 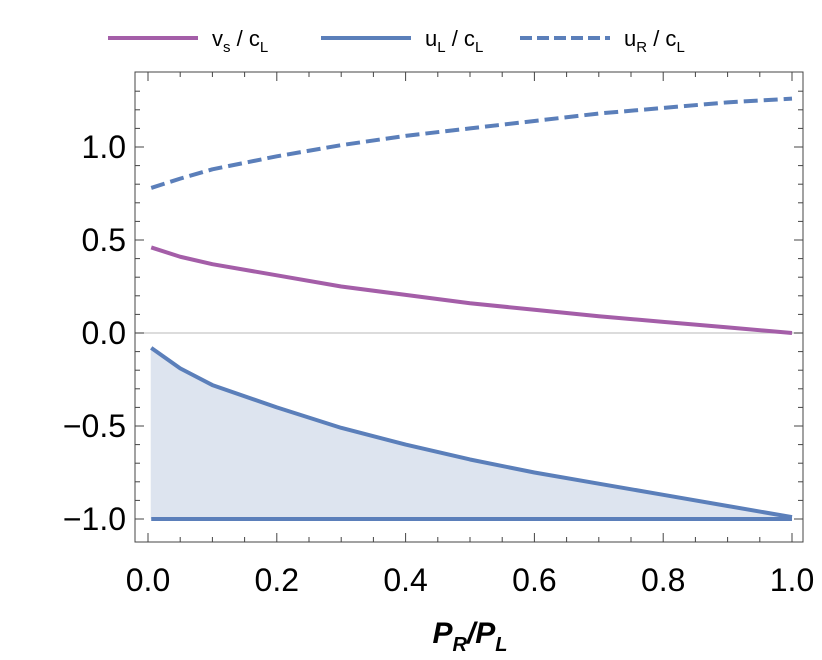 I want to click on x-tick-label: 0.4, so click(x=405, y=580).